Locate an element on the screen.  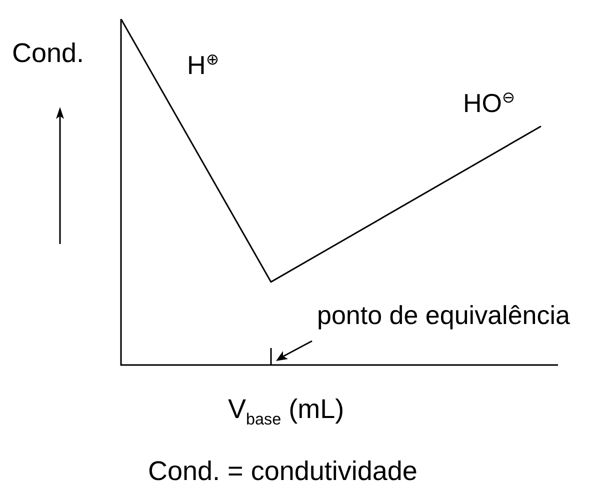
annotation: ponto de equivalência is located at coordinates (443, 315).